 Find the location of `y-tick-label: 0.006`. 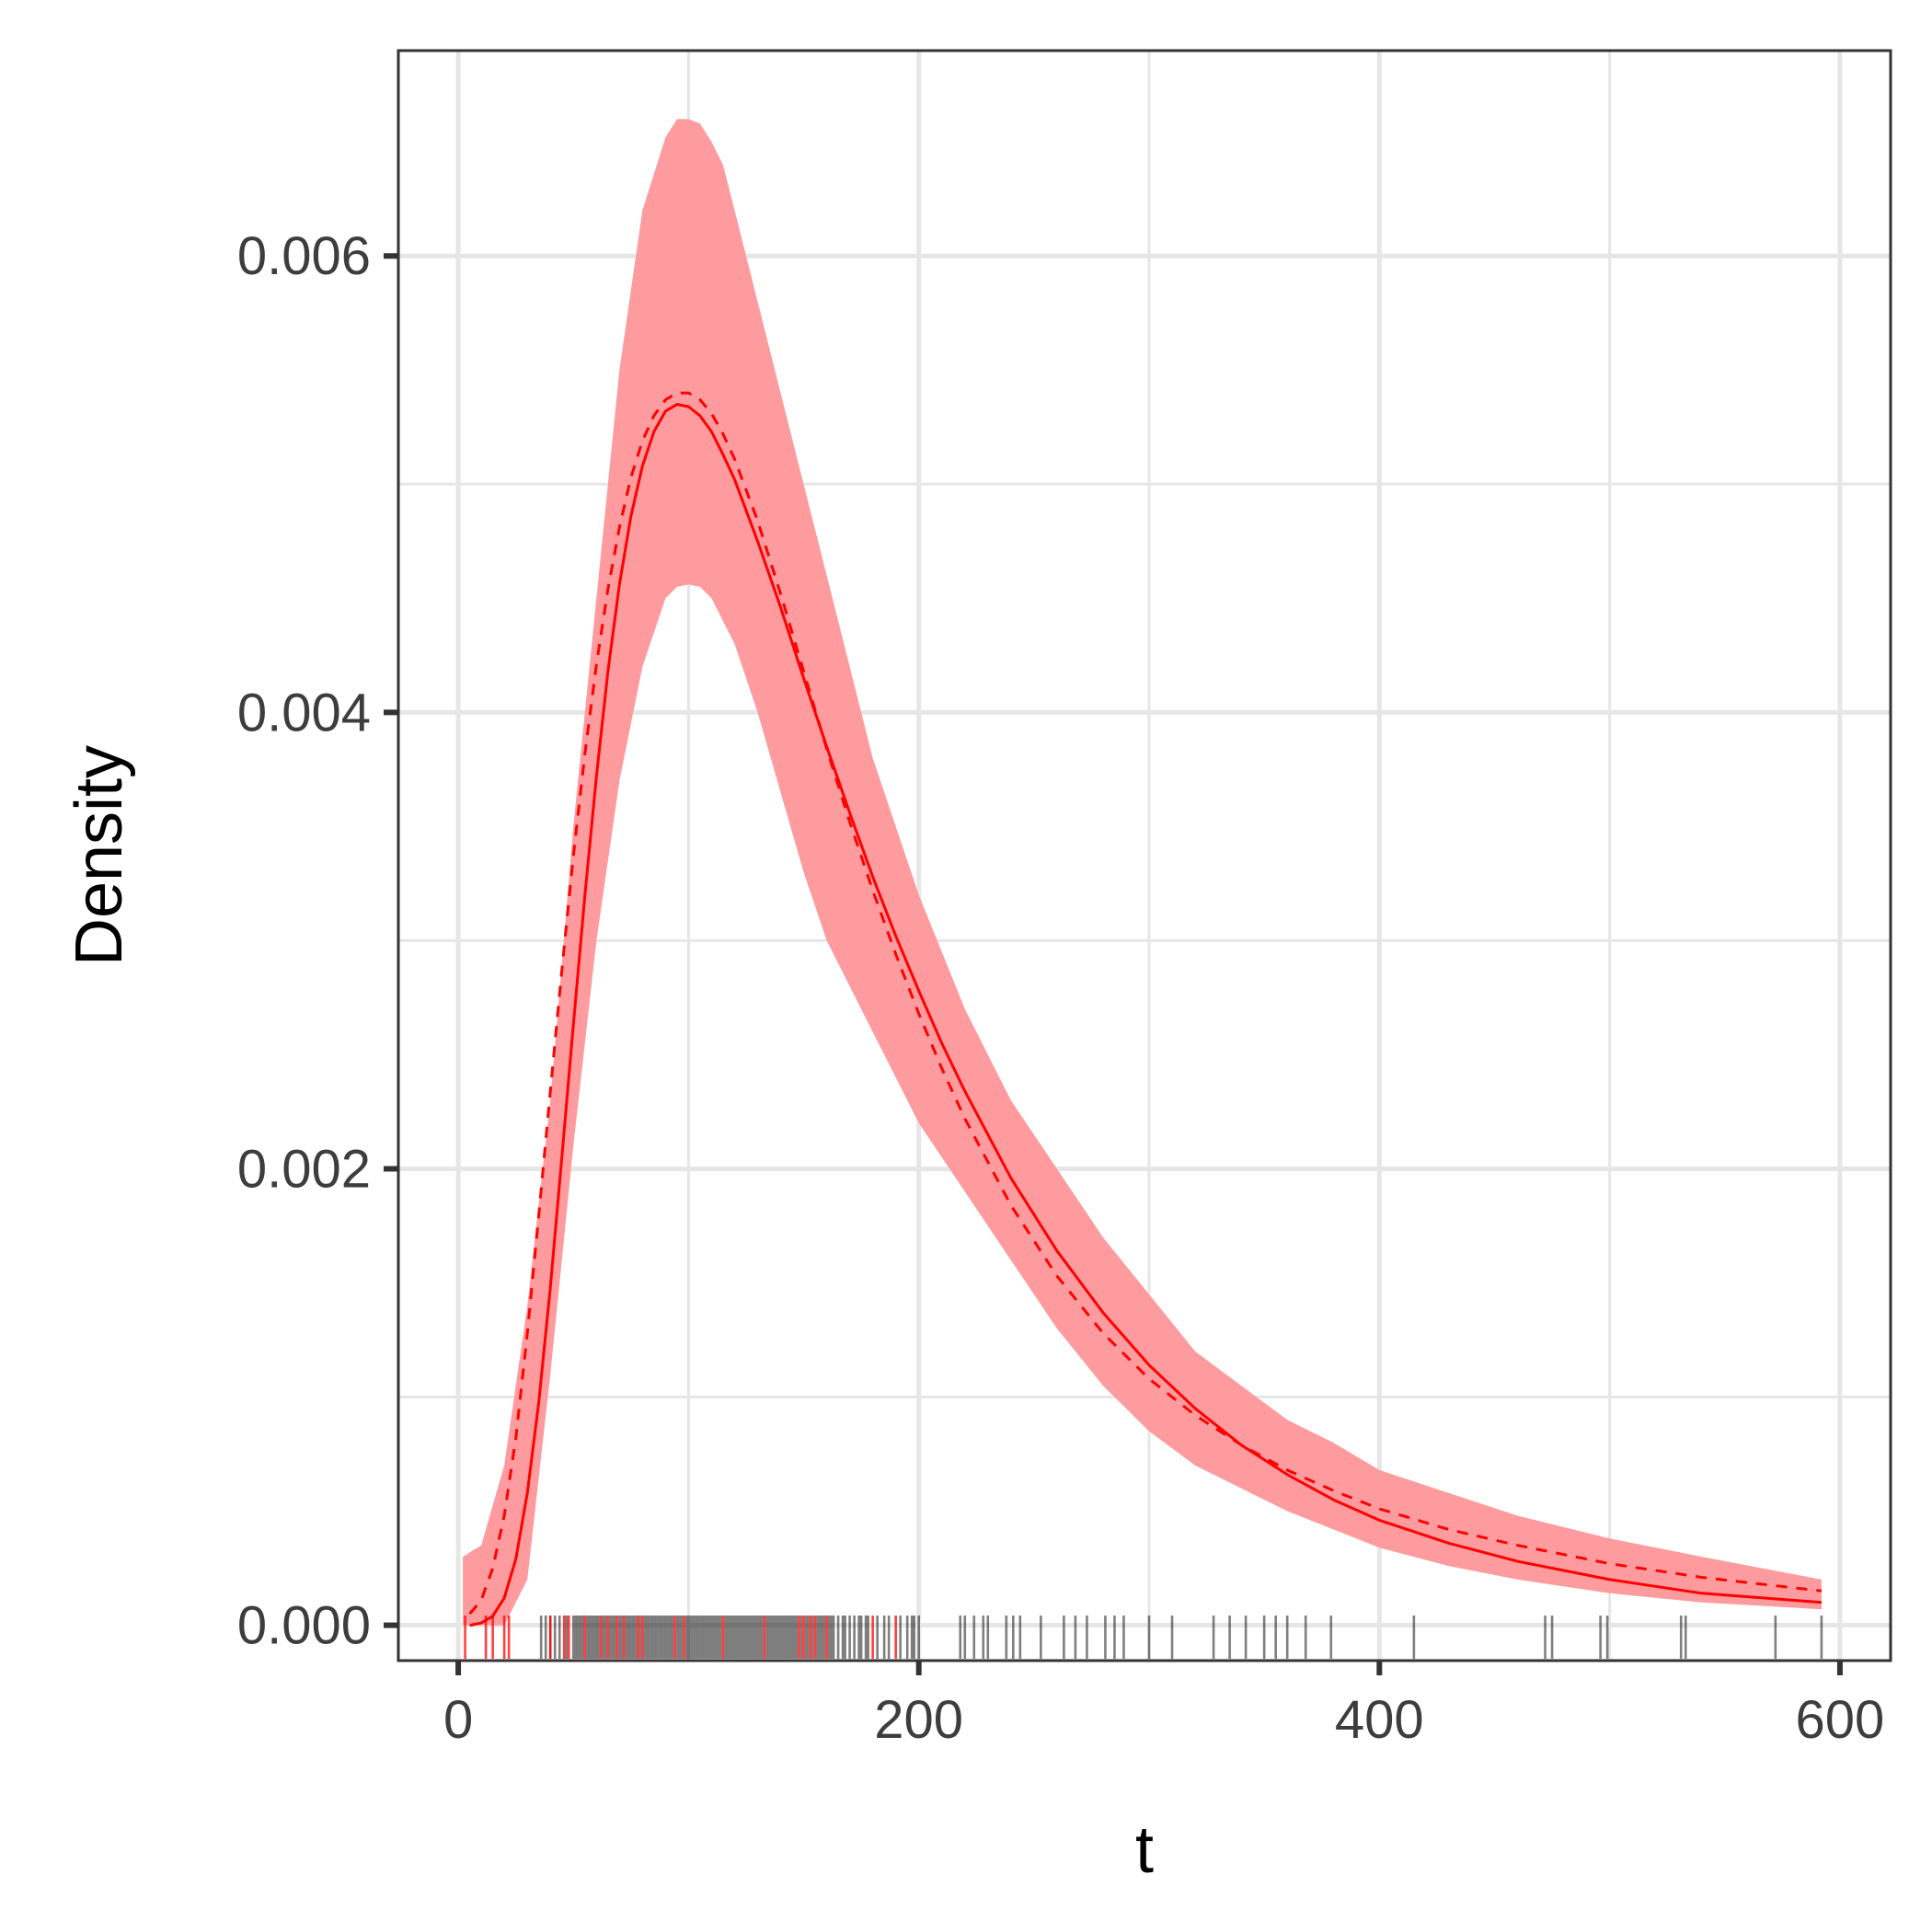

y-tick-label: 0.006 is located at coordinates (304, 256).